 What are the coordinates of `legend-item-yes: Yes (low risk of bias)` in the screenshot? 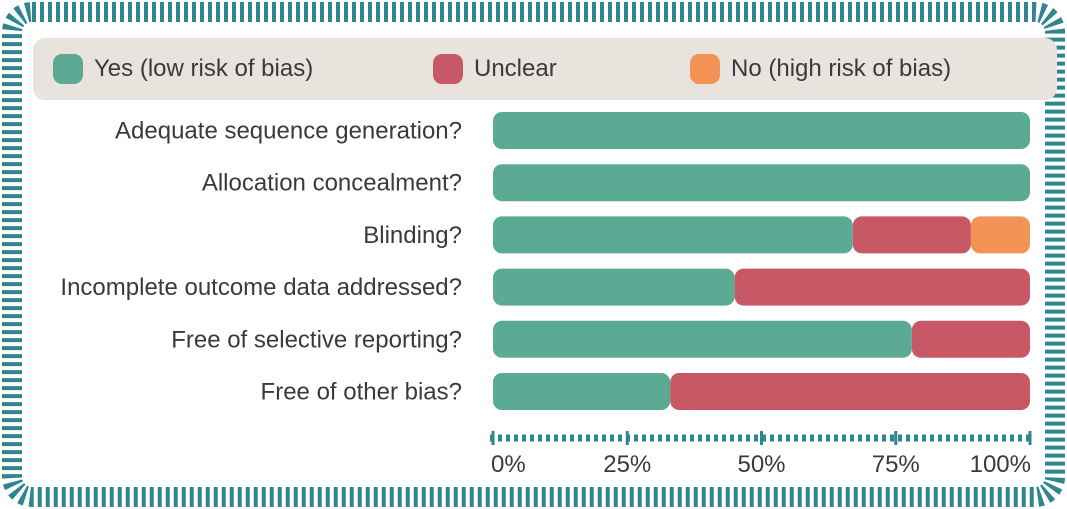 It's located at (183, 69).